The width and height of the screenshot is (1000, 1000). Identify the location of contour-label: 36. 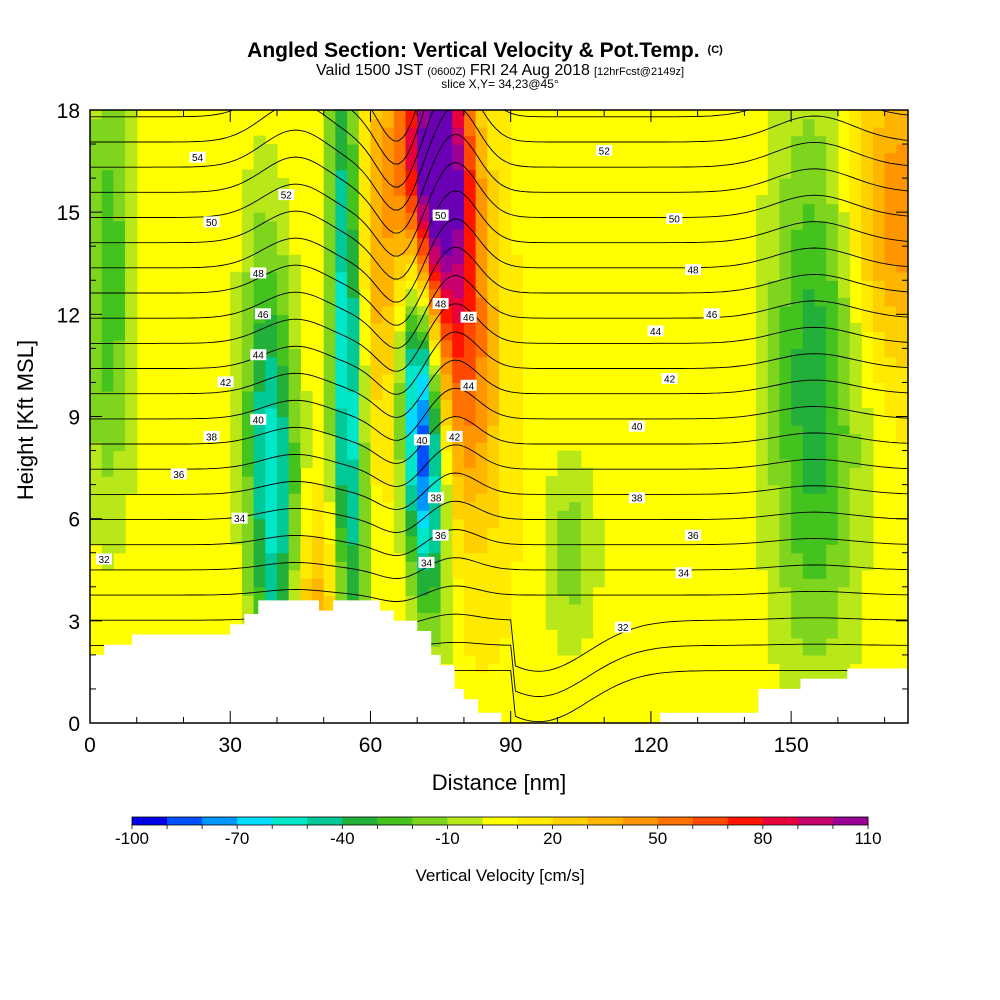
(693, 535).